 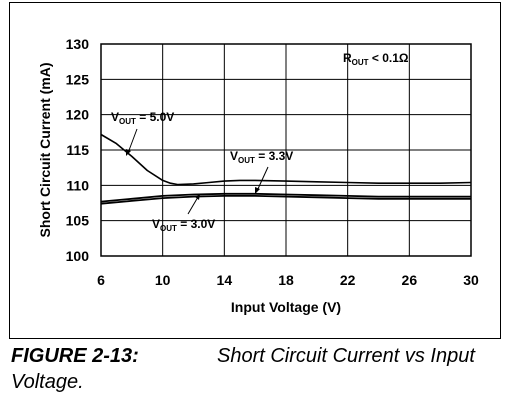 What do you see at coordinates (360, 62) in the screenshot?
I see `rout-note-sub: OUT` at bounding box center [360, 62].